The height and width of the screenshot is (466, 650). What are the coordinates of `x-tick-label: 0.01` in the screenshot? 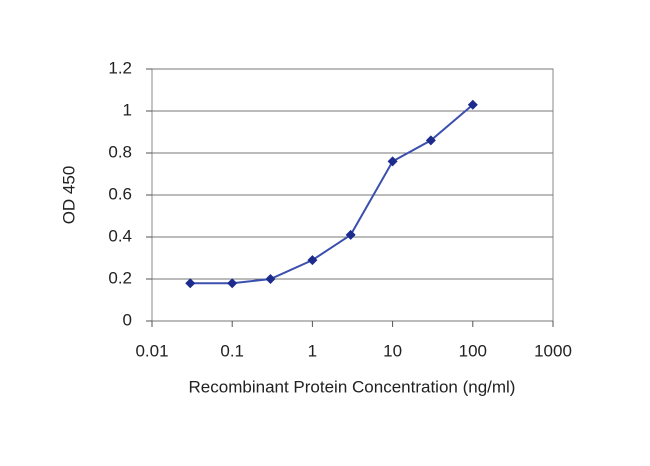 It's located at (151, 350).